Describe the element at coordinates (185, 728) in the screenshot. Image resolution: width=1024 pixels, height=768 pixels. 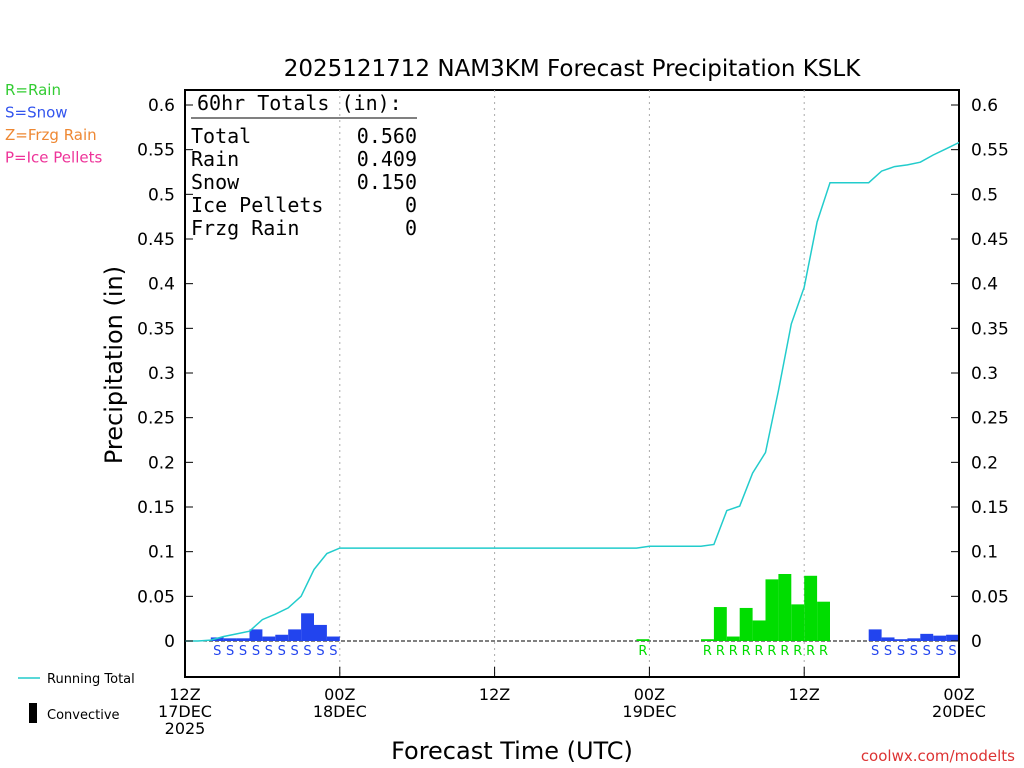
I see `x-tick-label: 2025` at that location.